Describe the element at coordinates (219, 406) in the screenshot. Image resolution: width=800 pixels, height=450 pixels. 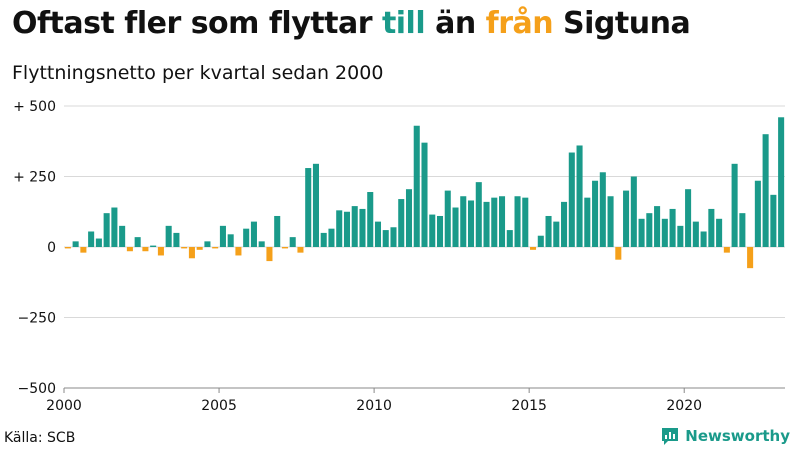
I see `x-tick-label: 2005` at that location.